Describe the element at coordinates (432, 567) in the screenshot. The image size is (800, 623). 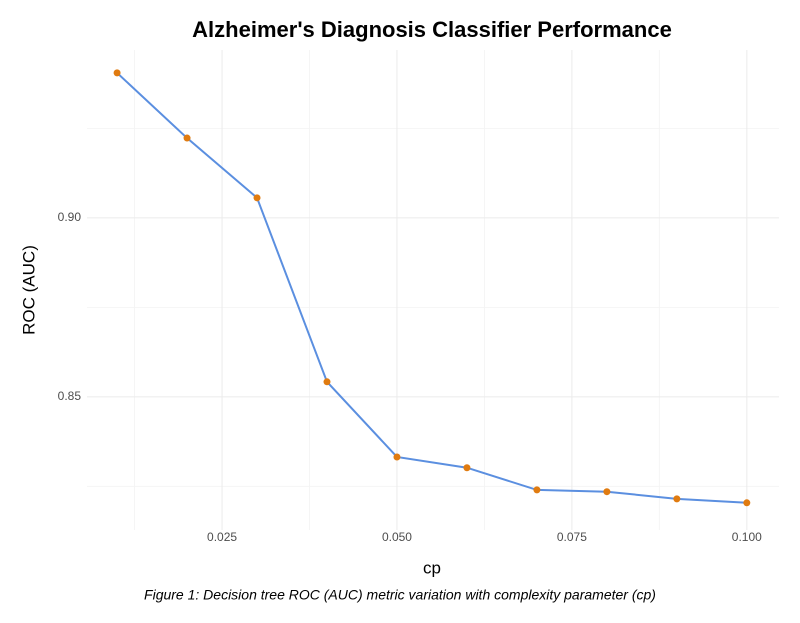
I see `x-axis-label: cp` at that location.